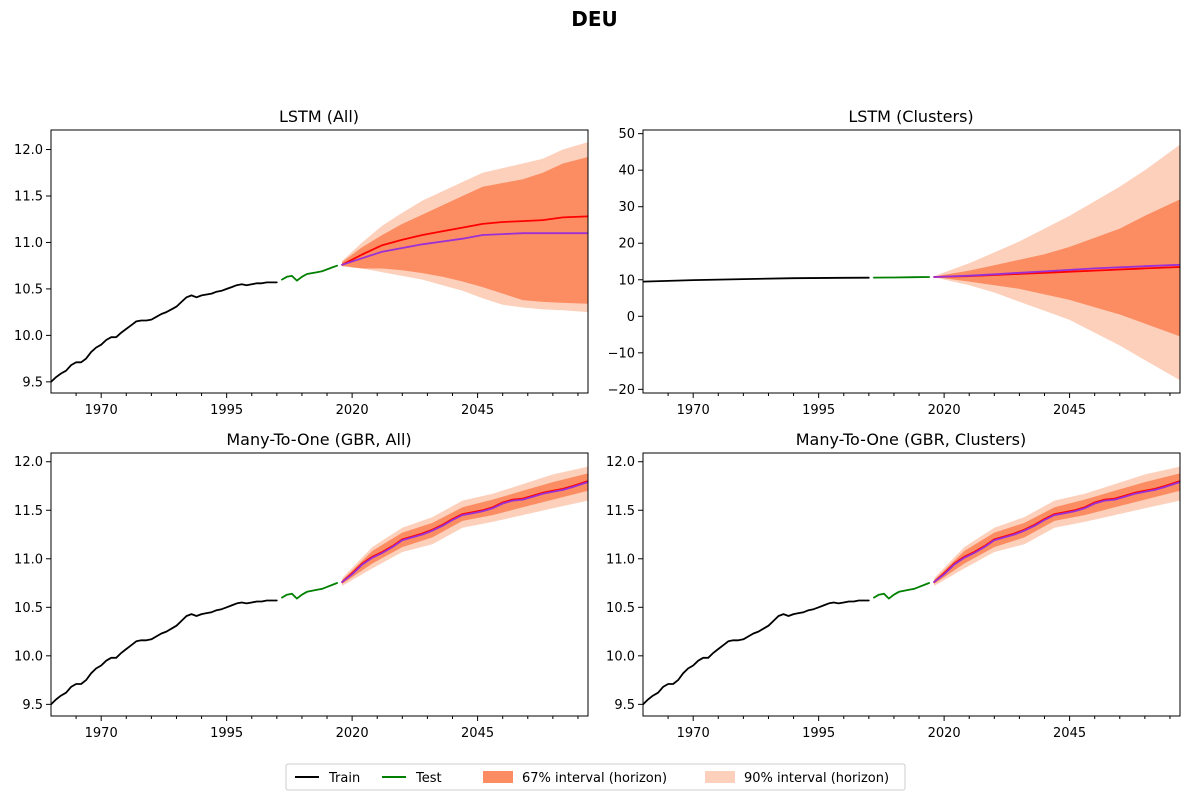 The width and height of the screenshot is (1189, 797). What do you see at coordinates (344, 778) in the screenshot?
I see `legend-label-train: Train` at bounding box center [344, 778].